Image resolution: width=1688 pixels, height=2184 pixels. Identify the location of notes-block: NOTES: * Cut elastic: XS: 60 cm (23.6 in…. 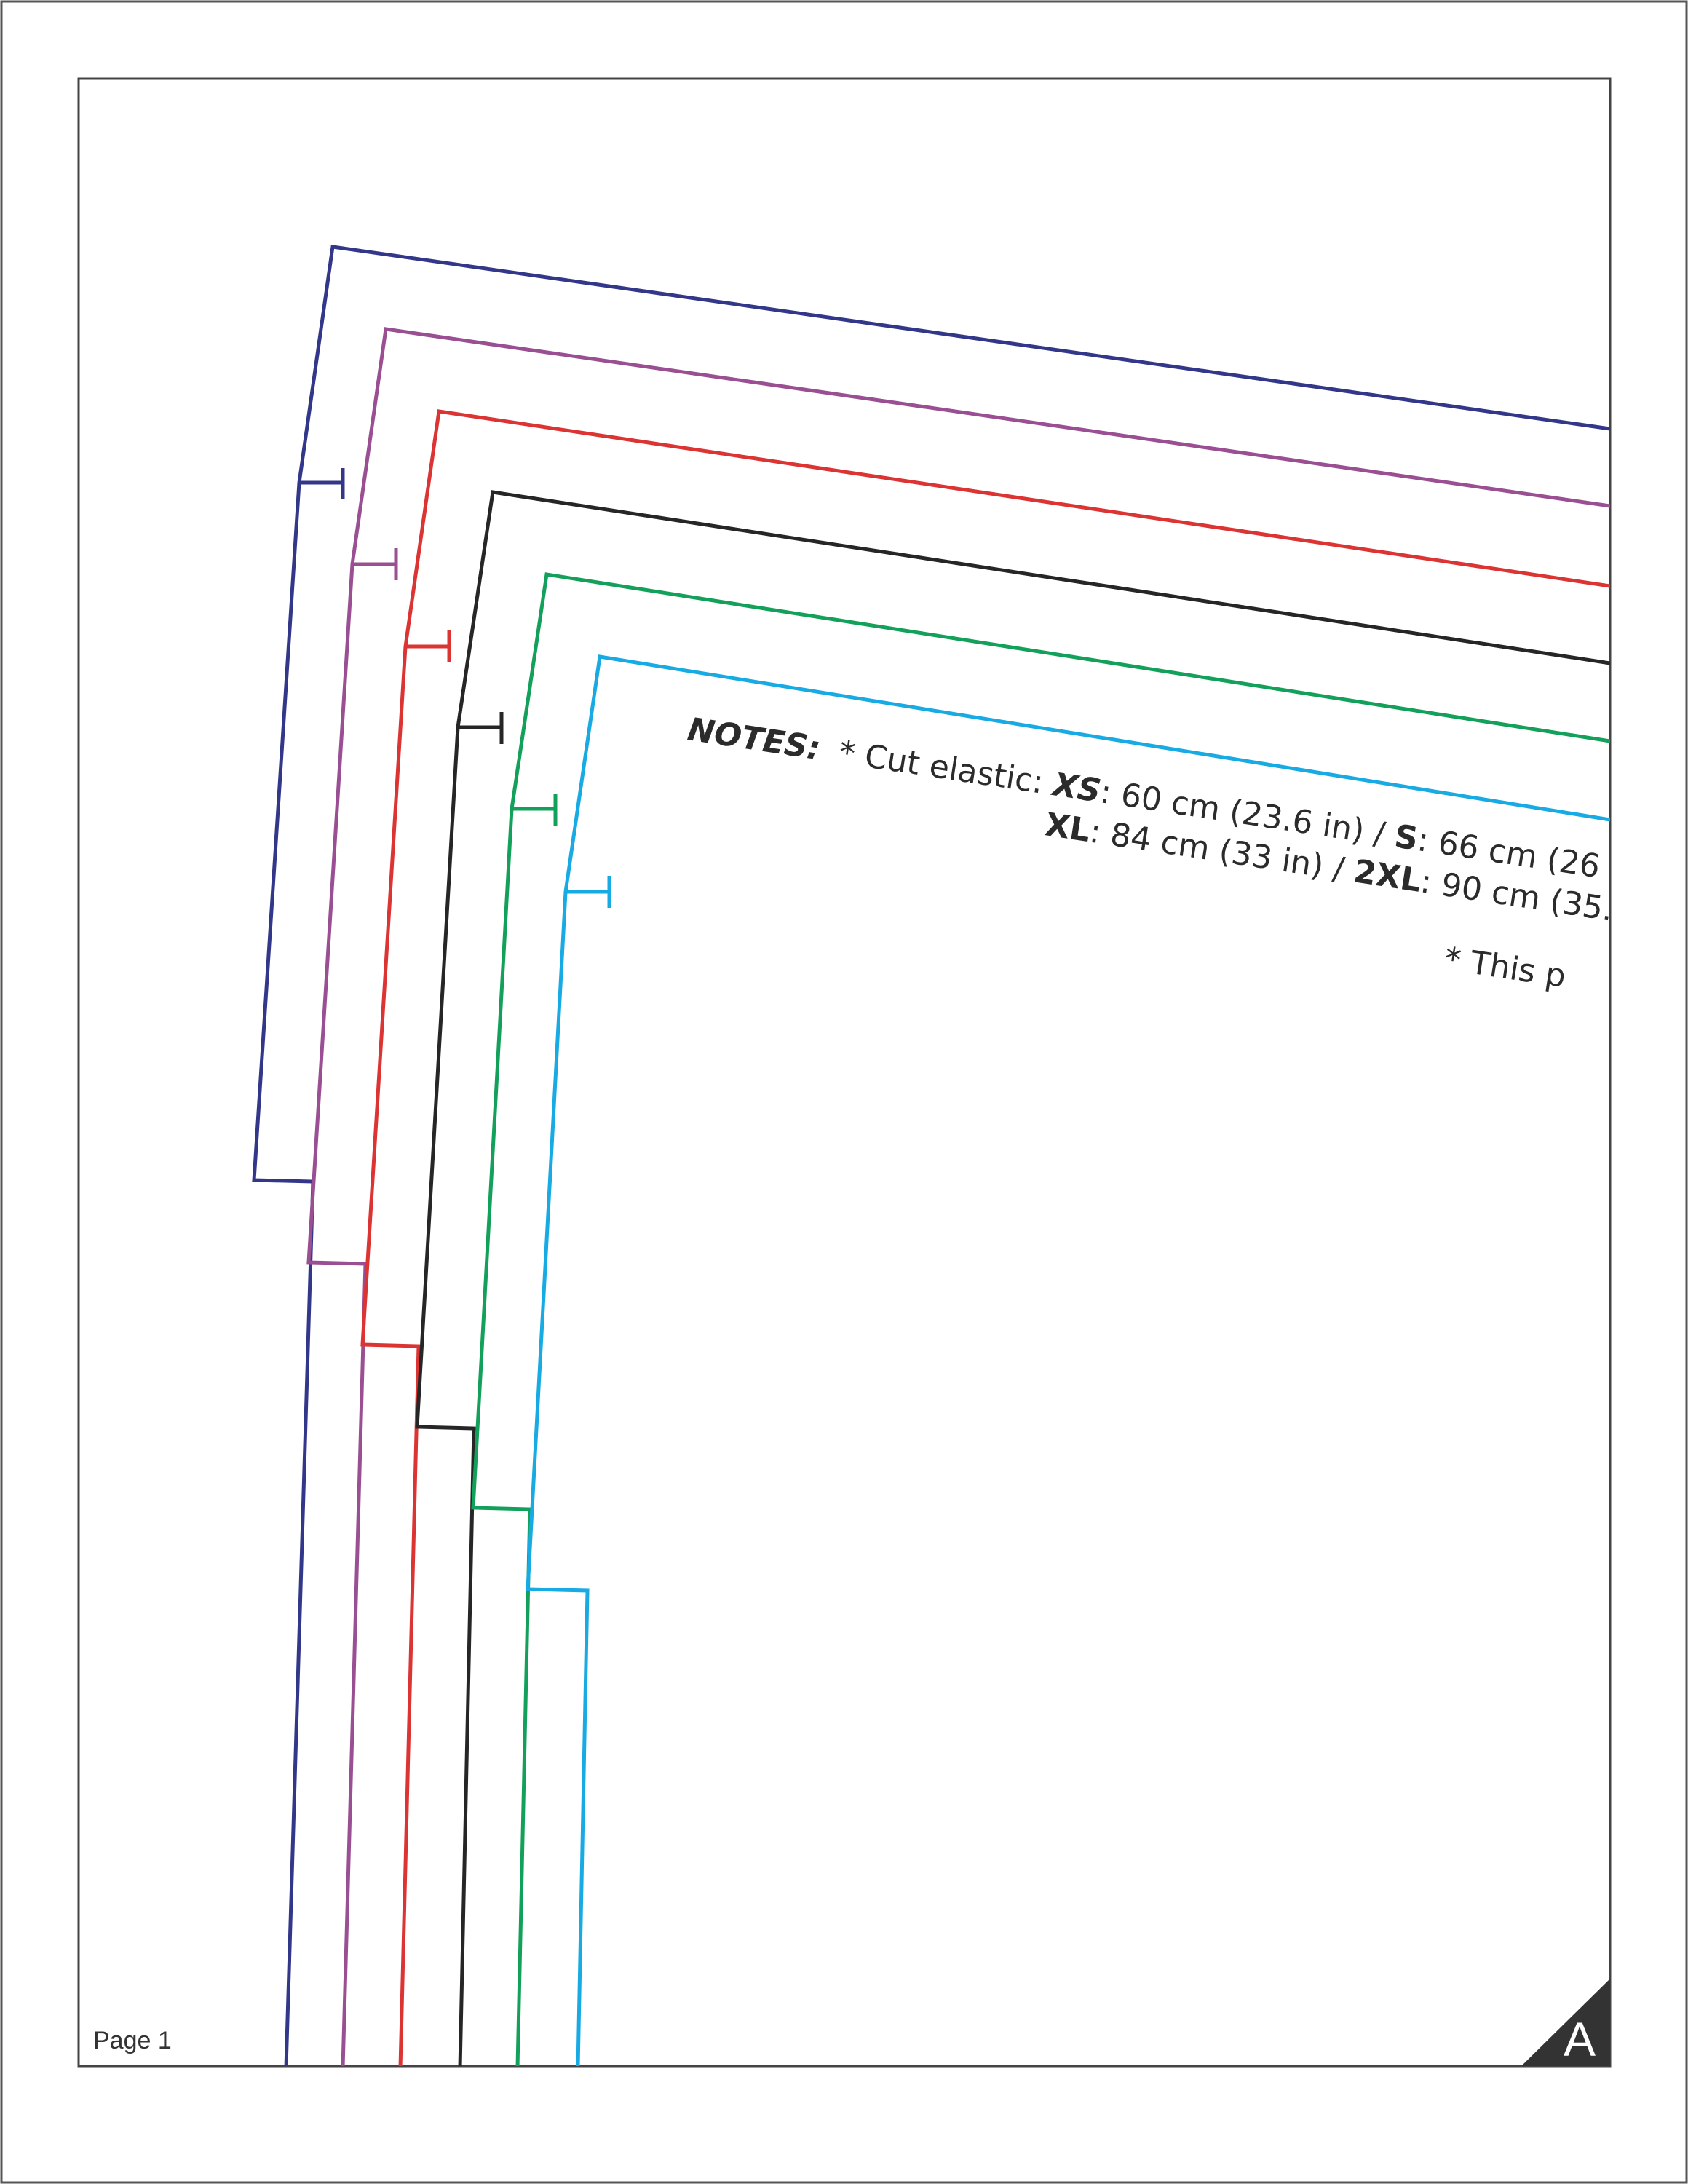
(1147, 853).